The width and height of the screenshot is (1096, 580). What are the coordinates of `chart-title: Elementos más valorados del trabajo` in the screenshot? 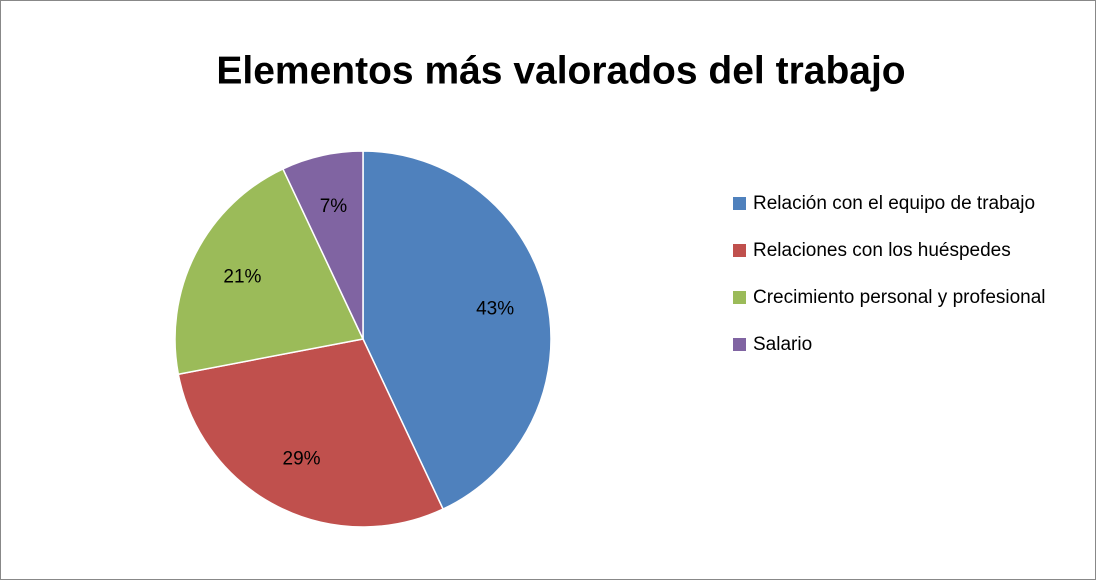 It's located at (560, 70).